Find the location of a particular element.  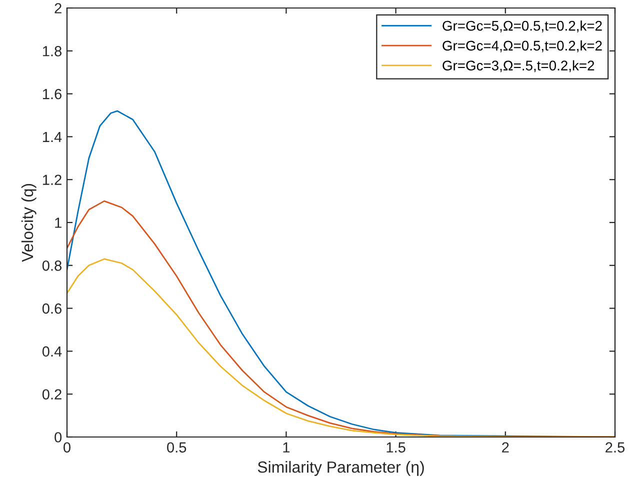

y-tick-label: 0.2 is located at coordinates (52, 394).